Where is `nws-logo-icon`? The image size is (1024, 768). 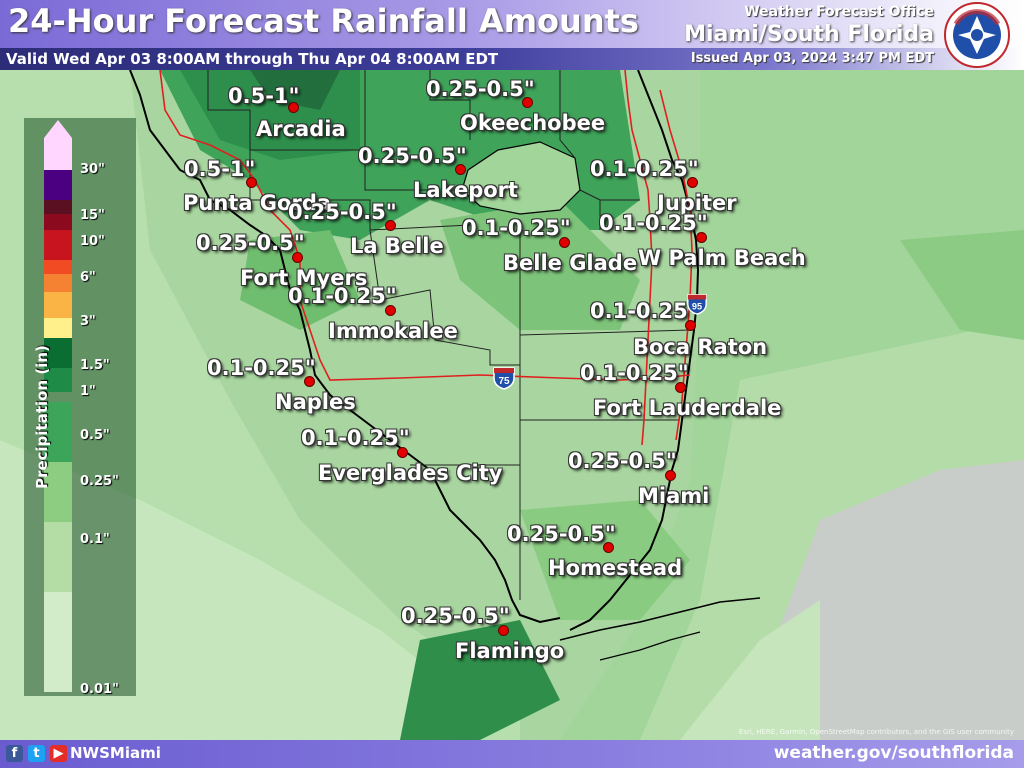
nws-logo-icon is located at coordinates (977, 35).